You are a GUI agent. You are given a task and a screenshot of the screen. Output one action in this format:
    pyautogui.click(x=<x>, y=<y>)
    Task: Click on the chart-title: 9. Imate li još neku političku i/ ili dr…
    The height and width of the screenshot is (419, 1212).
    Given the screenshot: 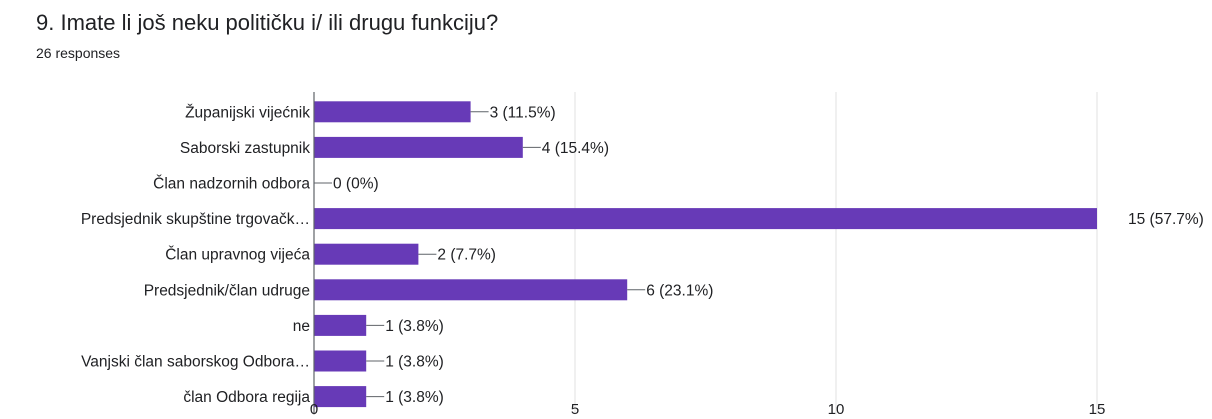 What is the action you would take?
    pyautogui.click(x=267, y=22)
    